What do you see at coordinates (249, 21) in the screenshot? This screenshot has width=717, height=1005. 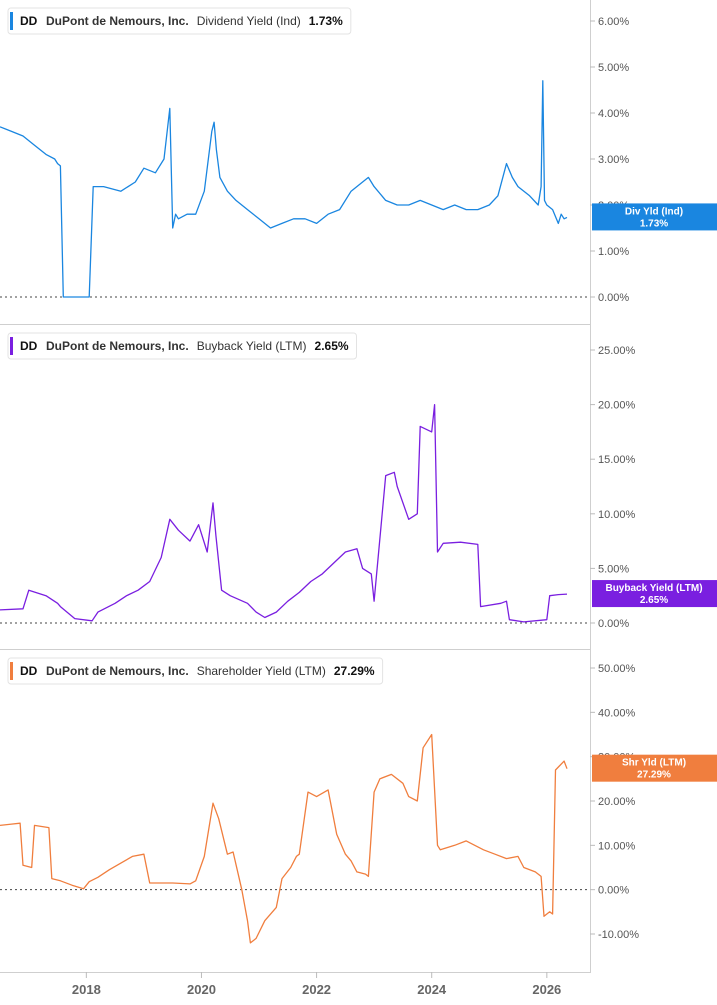 I see `legend-metric: Dividend Yield (Ind)` at bounding box center [249, 21].